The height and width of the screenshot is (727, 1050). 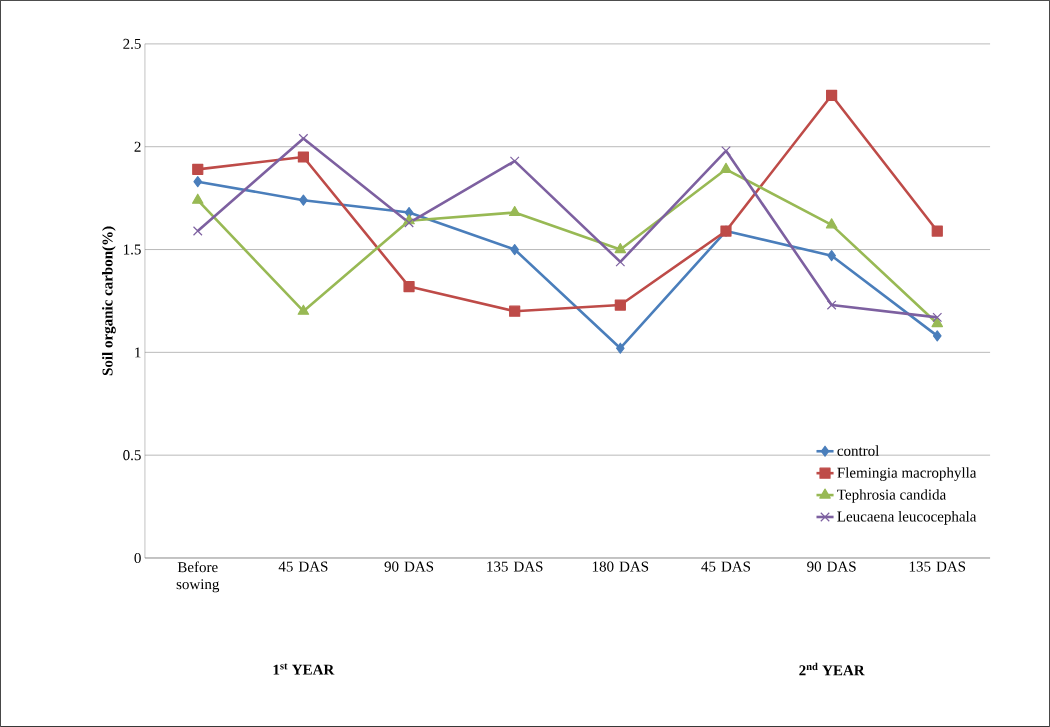 What do you see at coordinates (132, 455) in the screenshot?
I see `y-tick-label: 0.5` at bounding box center [132, 455].